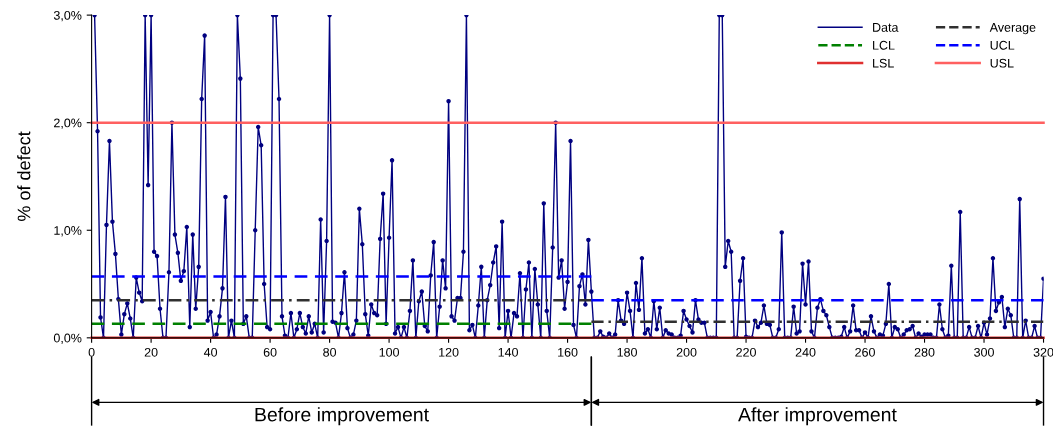  I want to click on x-tick-label: 20, so click(151, 352).